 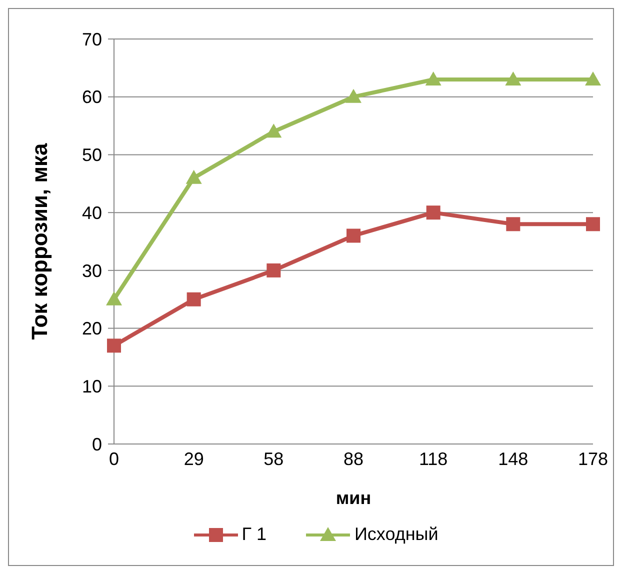 I want to click on x-tick-label: 118, so click(x=433, y=458).